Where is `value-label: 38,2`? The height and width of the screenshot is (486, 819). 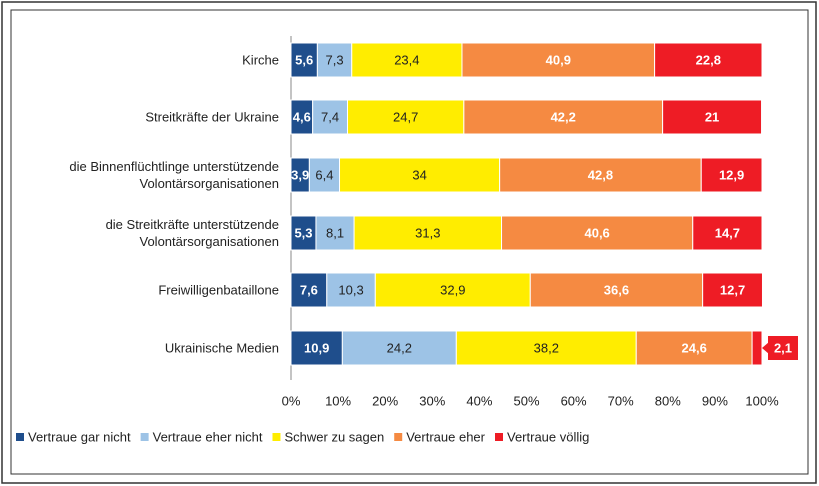
value-label: 38,2 is located at coordinates (546, 347).